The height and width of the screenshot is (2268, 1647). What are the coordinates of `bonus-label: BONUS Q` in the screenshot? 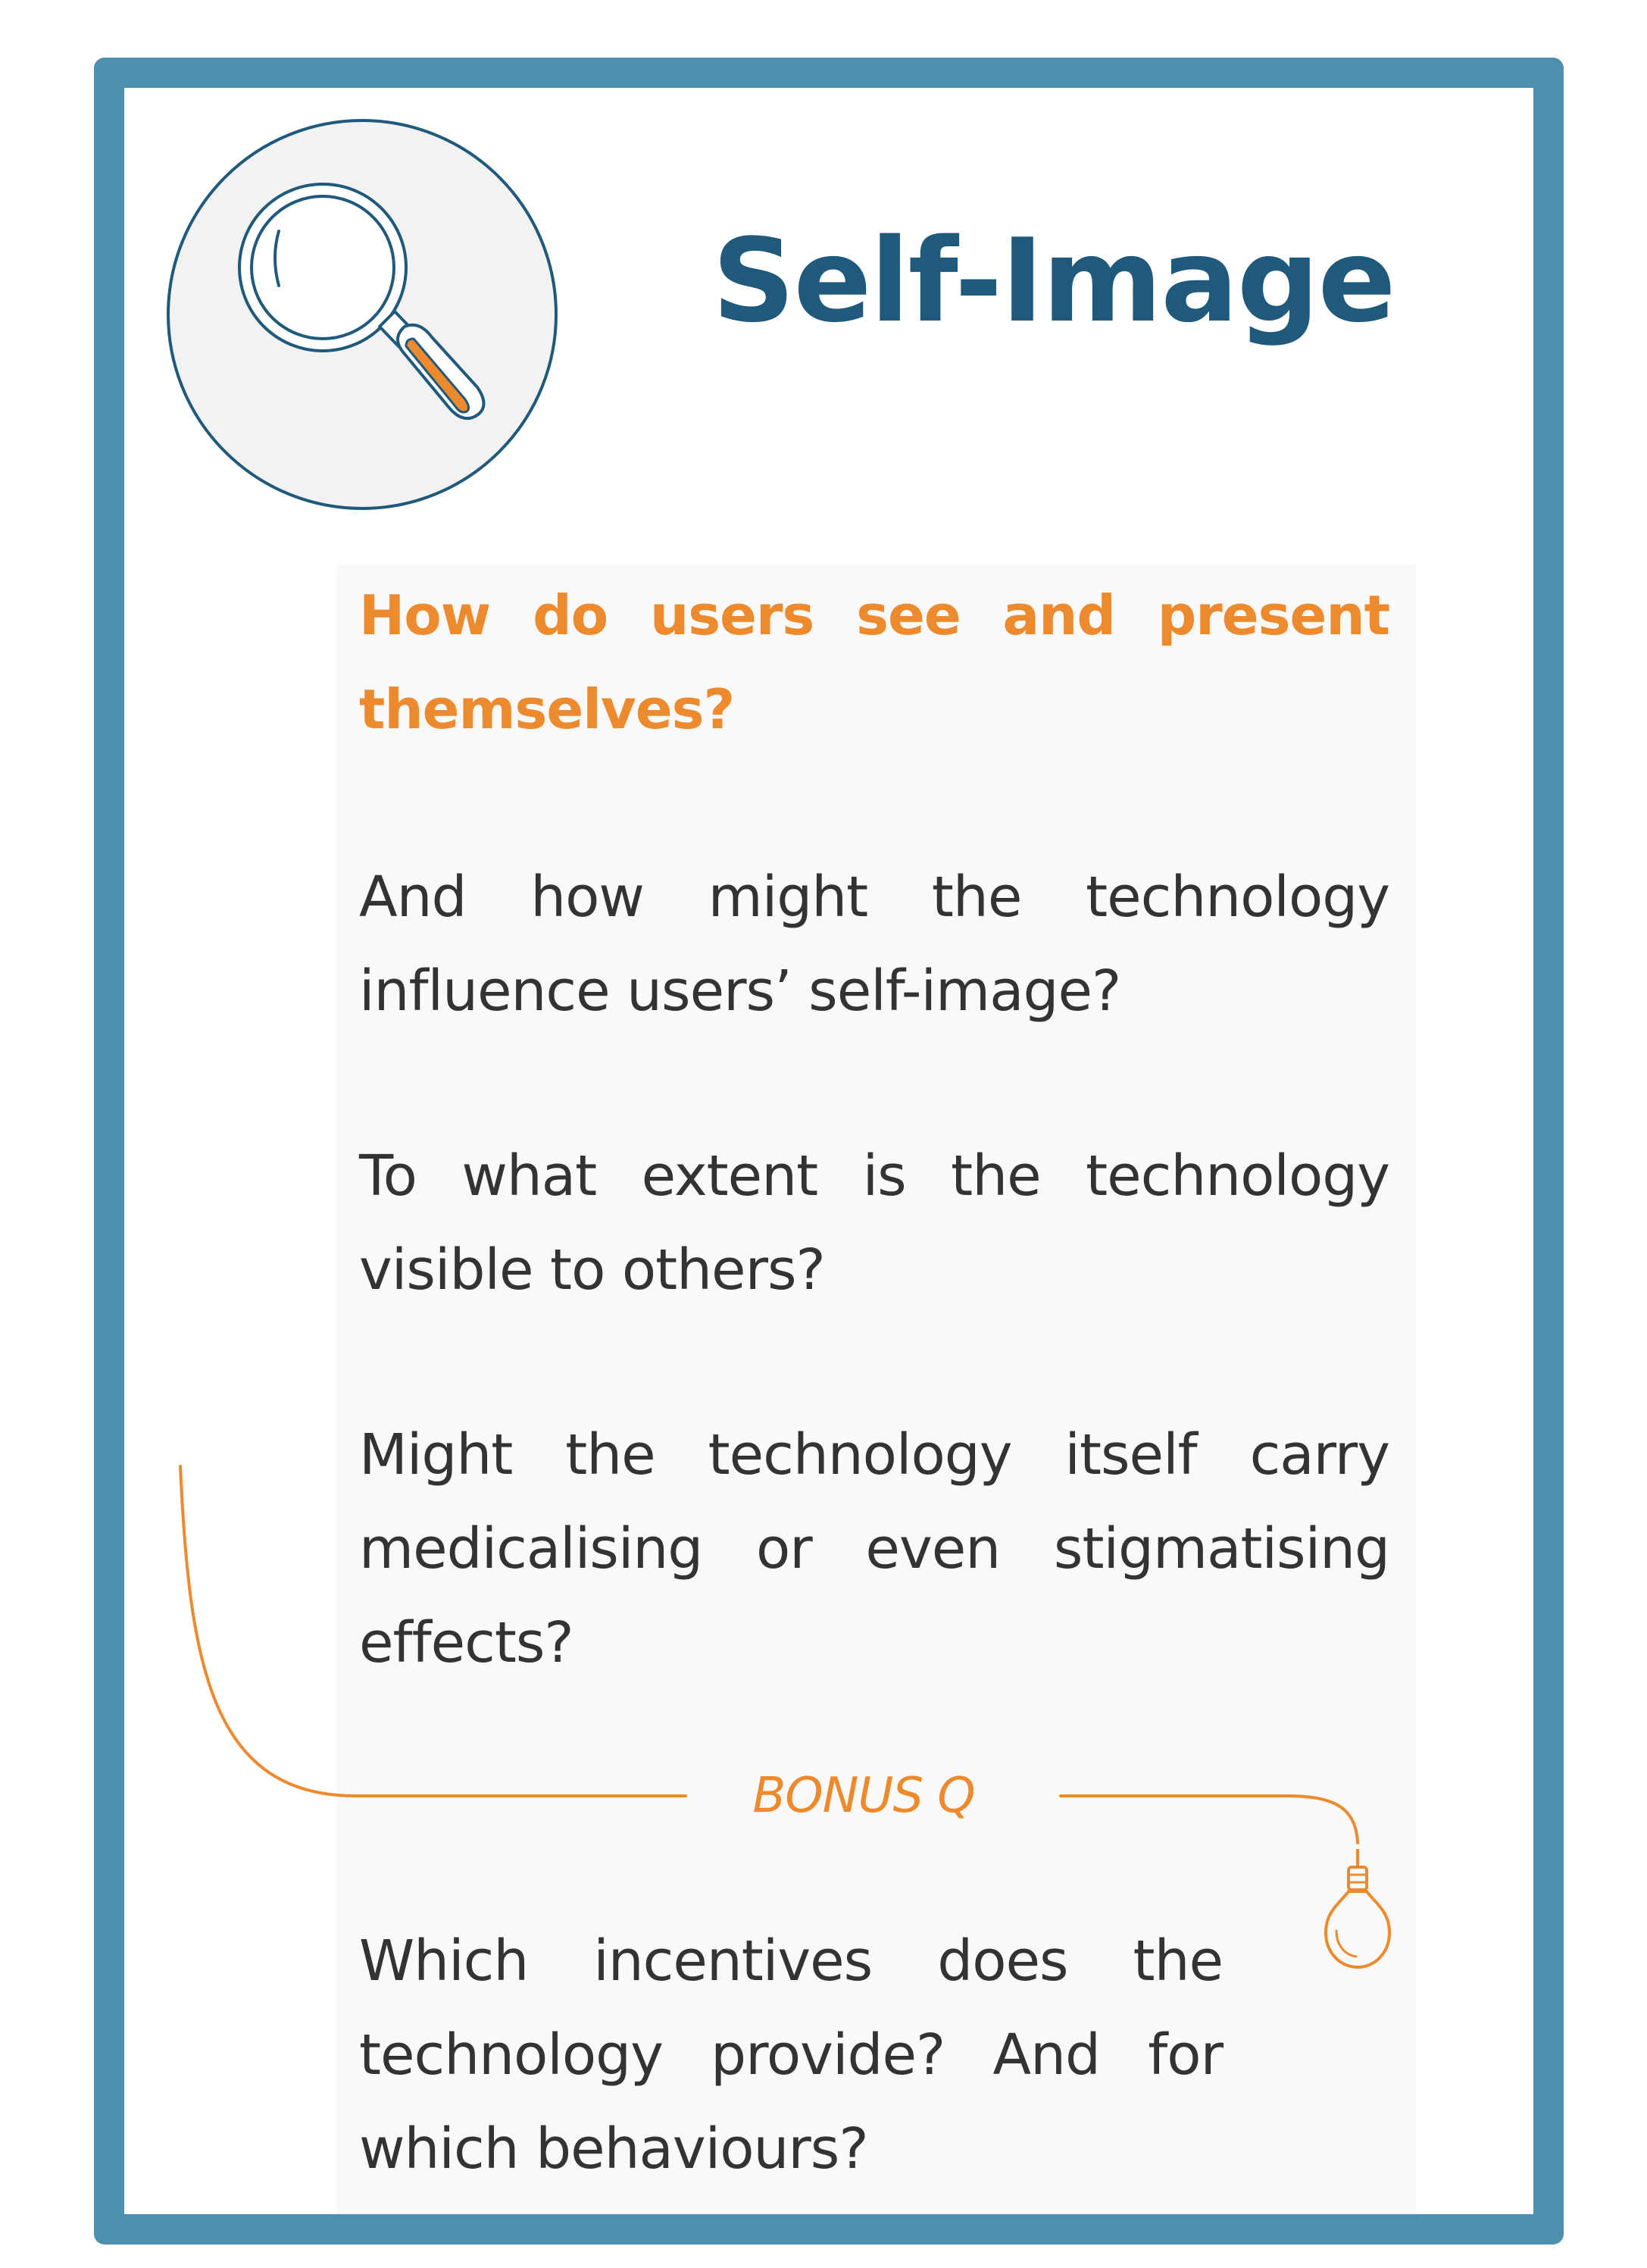 It's located at (863, 1796).